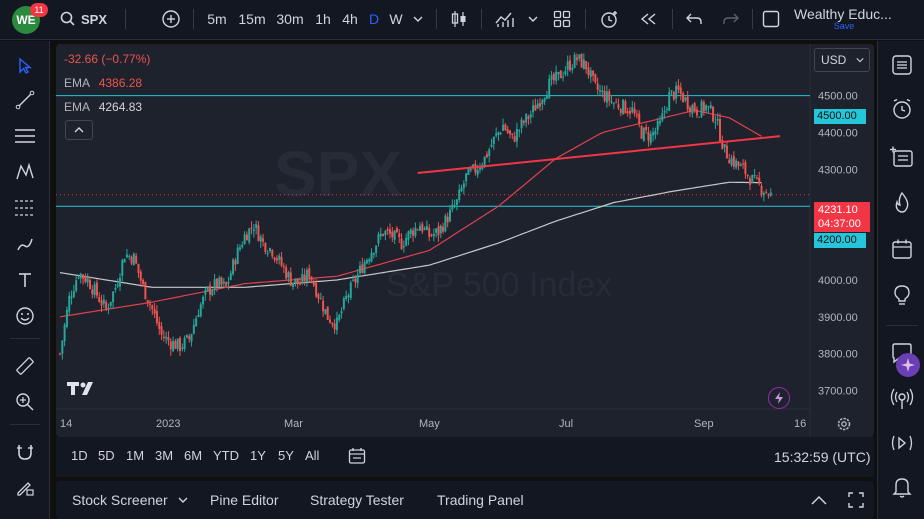 The width and height of the screenshot is (924, 519). I want to click on interval-W: W, so click(396, 19).